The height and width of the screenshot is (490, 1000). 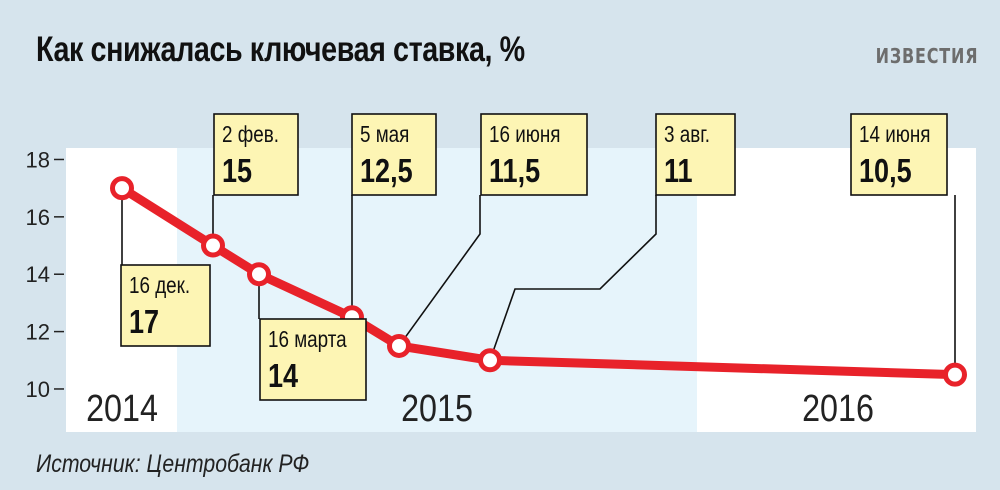 I want to click on data-label-value: 11, so click(x=678, y=172).